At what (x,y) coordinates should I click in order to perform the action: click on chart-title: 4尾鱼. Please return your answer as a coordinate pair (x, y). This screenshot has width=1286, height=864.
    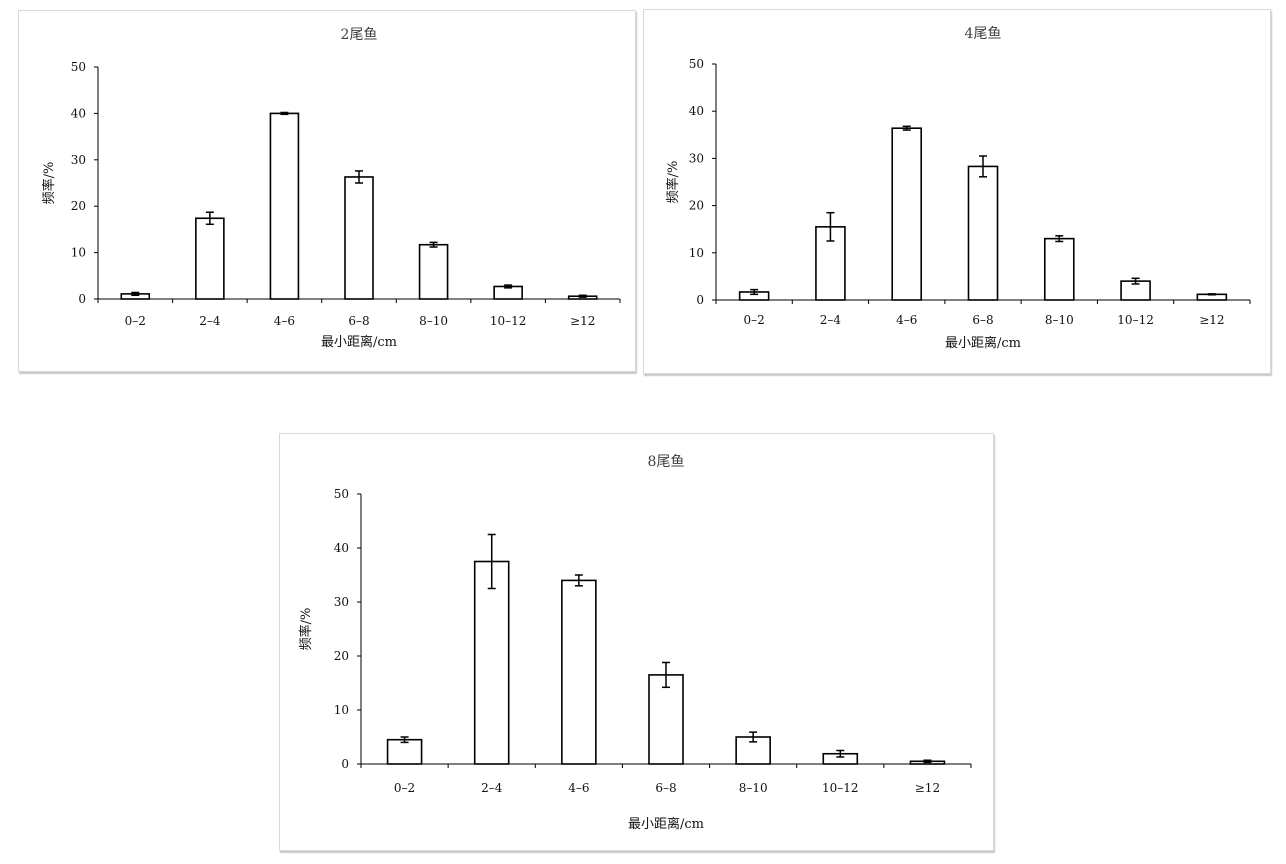
    Looking at the image, I should click on (983, 33).